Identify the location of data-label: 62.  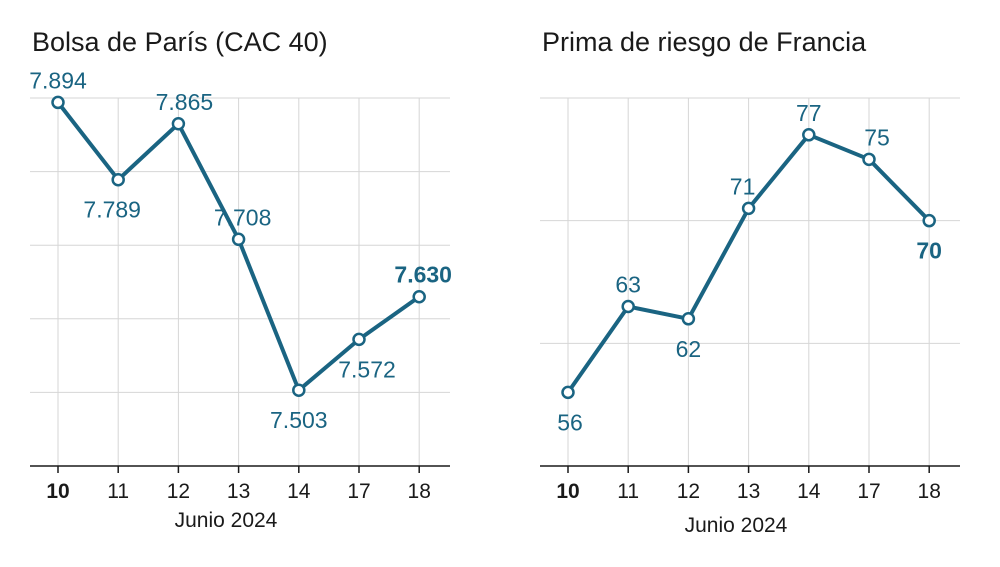
(689, 349).